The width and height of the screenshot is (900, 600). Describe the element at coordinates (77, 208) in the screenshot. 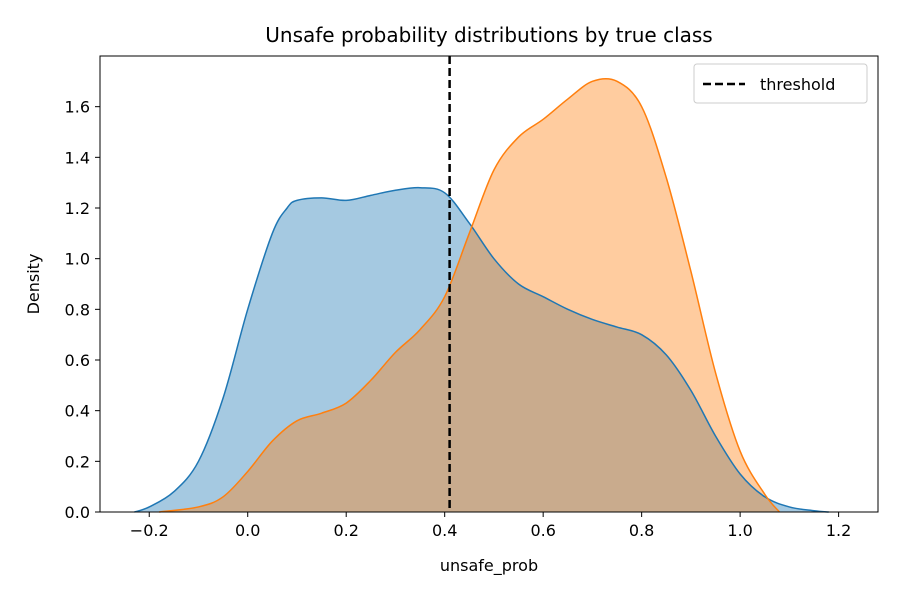

I see `y-tick-label: 1.2` at that location.